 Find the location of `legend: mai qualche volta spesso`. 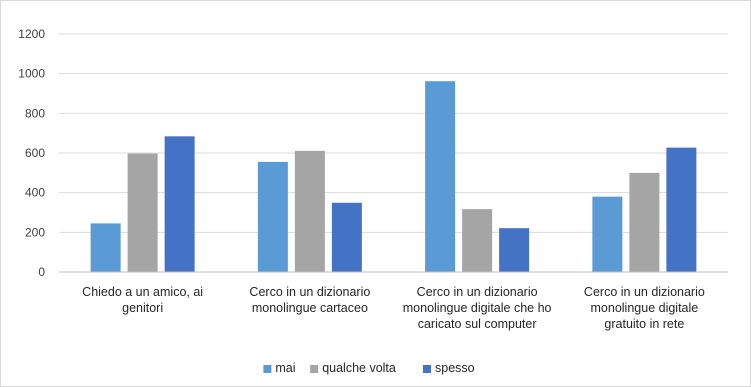

legend: mai qualche volta spesso is located at coordinates (369, 368).